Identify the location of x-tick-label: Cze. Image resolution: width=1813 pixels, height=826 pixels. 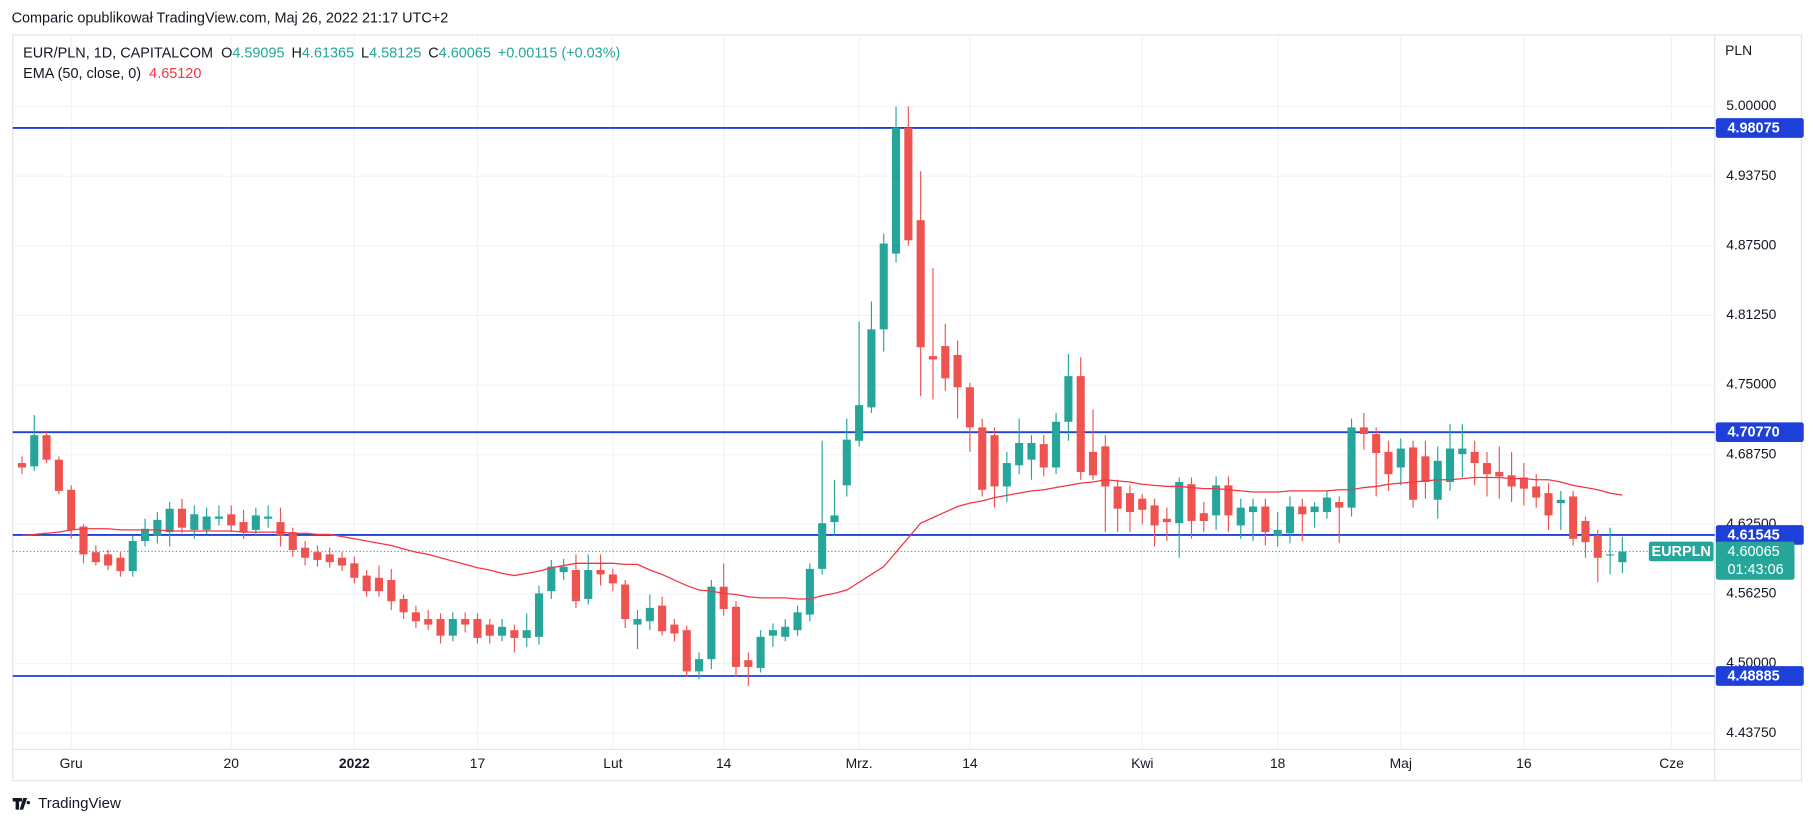
(1671, 763).